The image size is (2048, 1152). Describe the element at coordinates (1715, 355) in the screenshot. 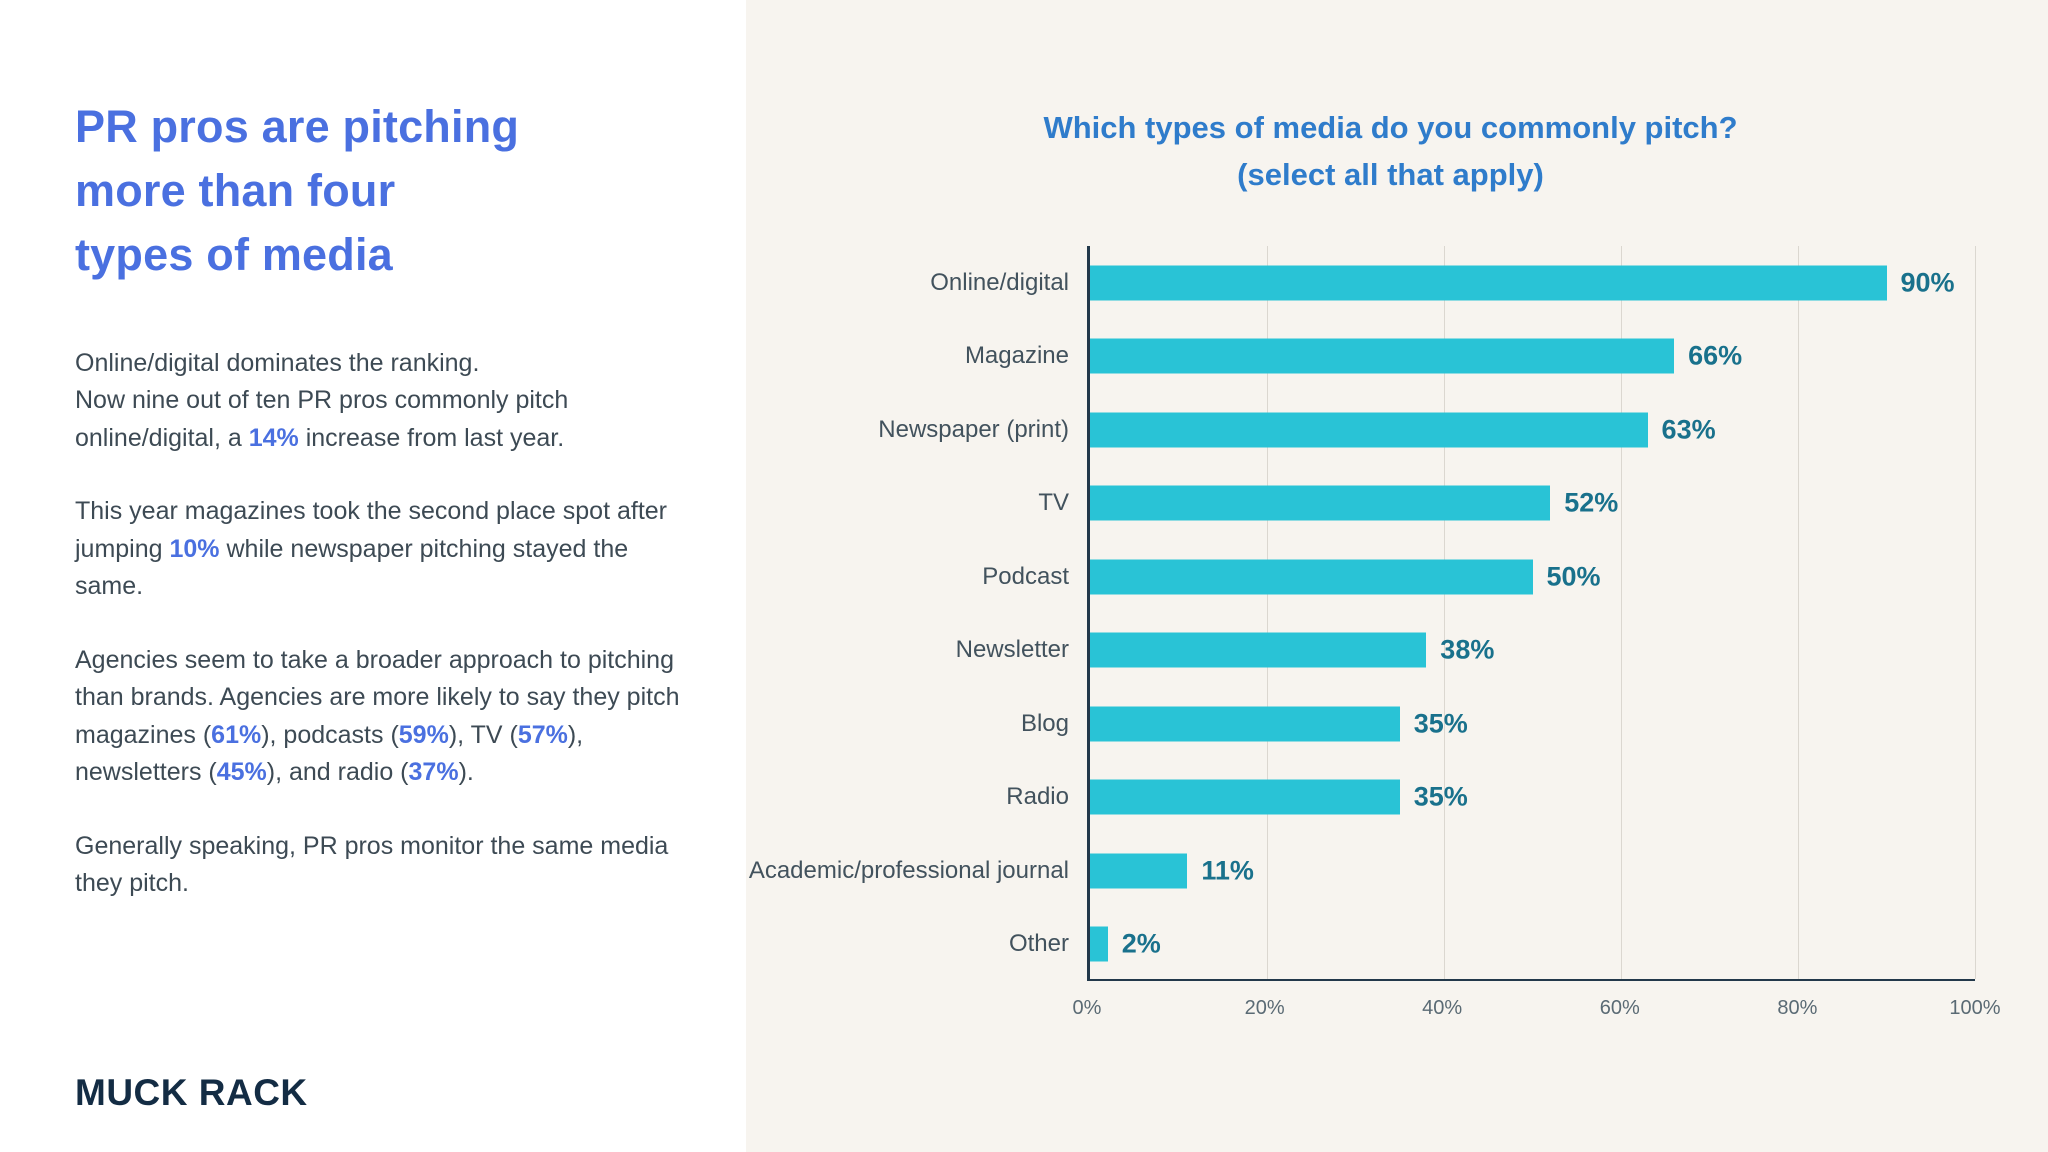

I see `bar-value-label: 66%` at that location.